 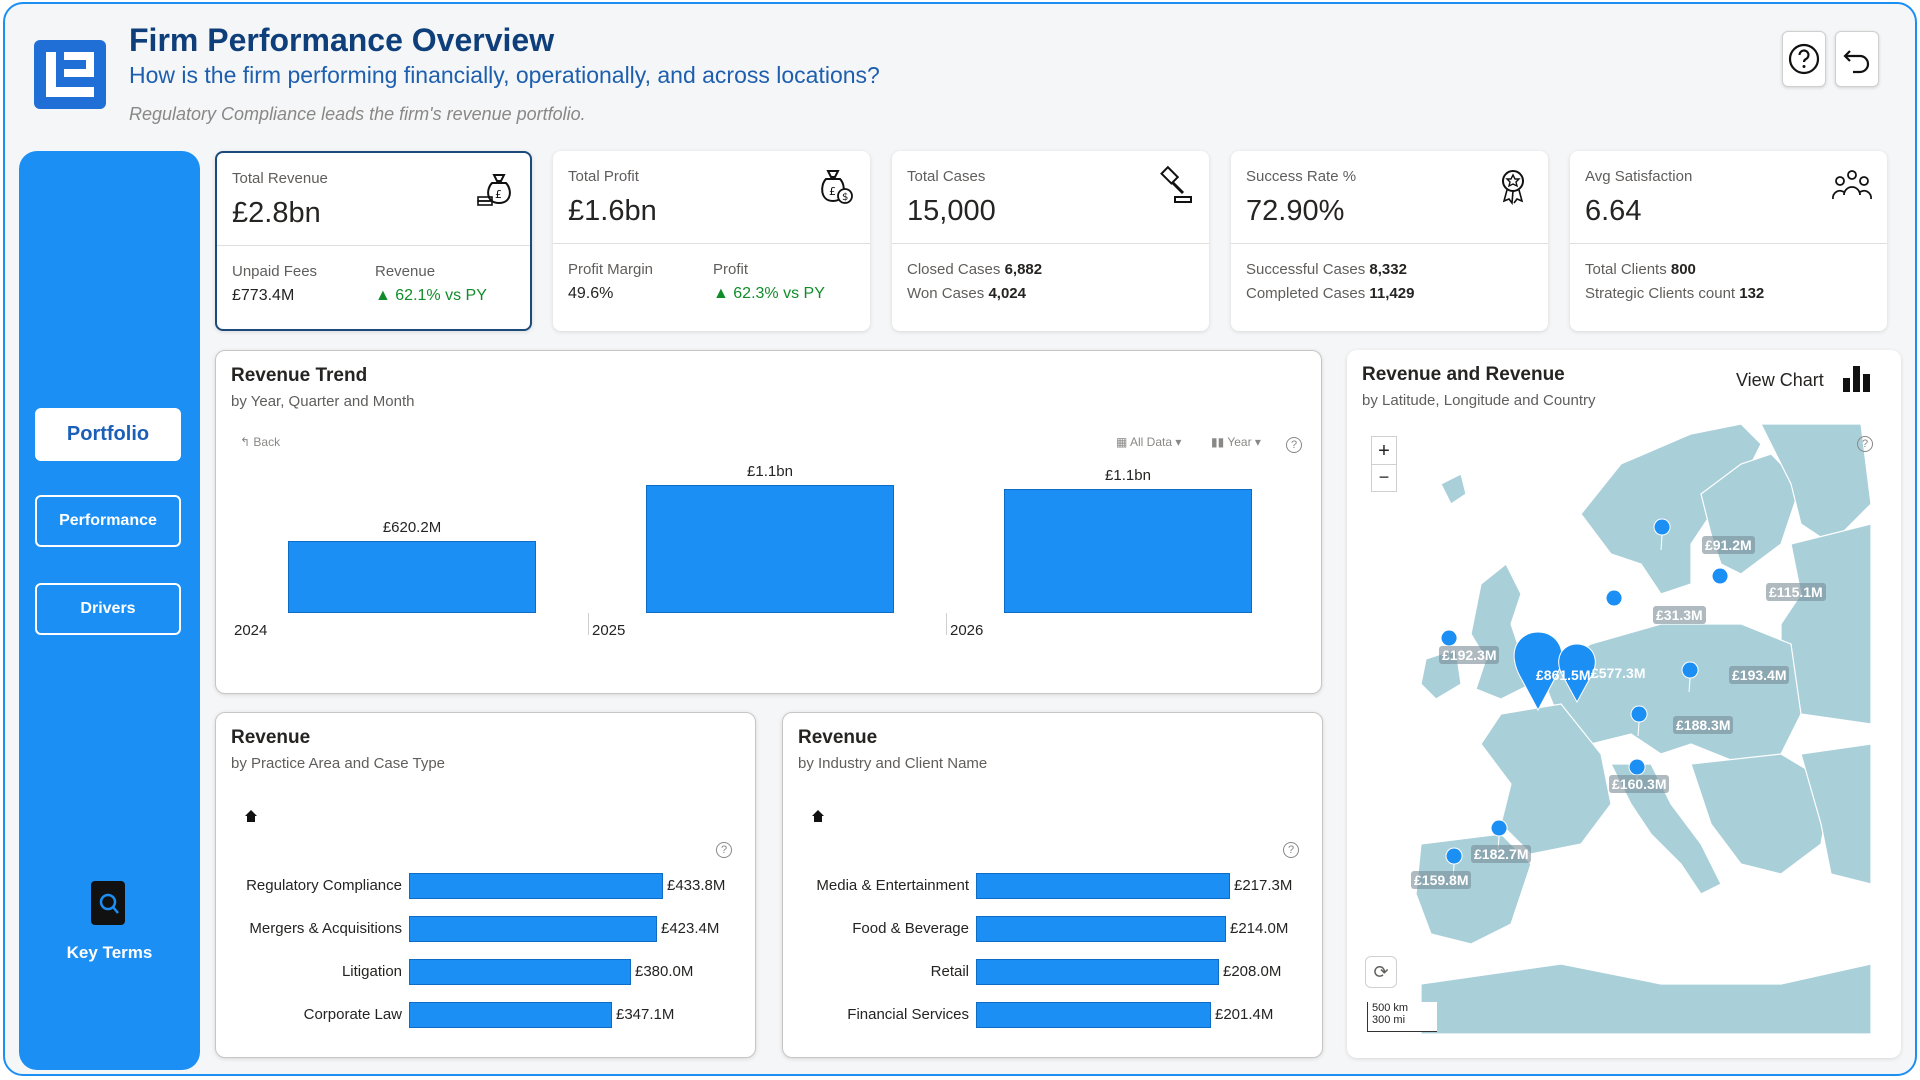 What do you see at coordinates (910, 928) in the screenshot?
I see `bar-category-label: Food & Beverage` at bounding box center [910, 928].